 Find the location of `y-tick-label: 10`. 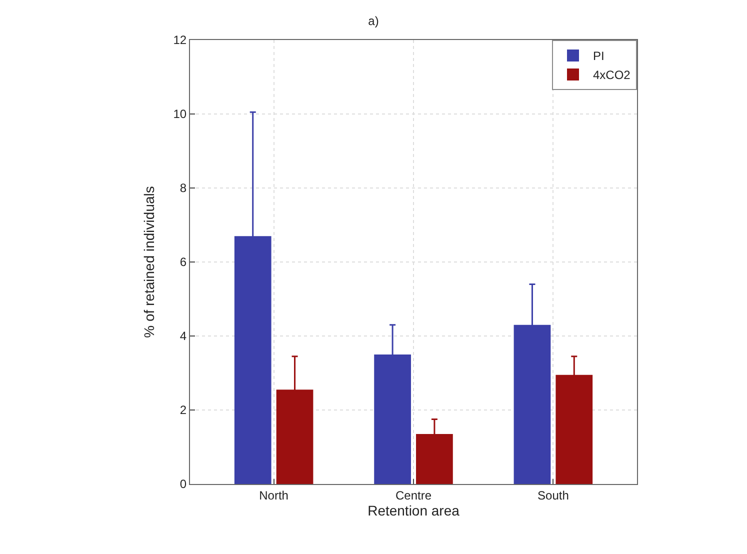

y-tick-label: 10 is located at coordinates (180, 114).